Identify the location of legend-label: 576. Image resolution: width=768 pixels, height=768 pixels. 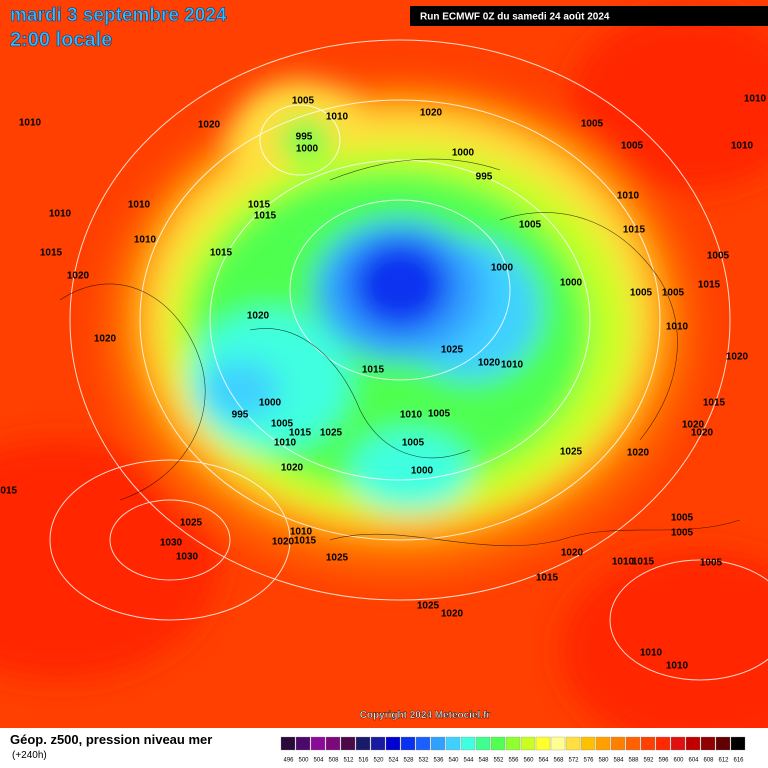
(588, 761).